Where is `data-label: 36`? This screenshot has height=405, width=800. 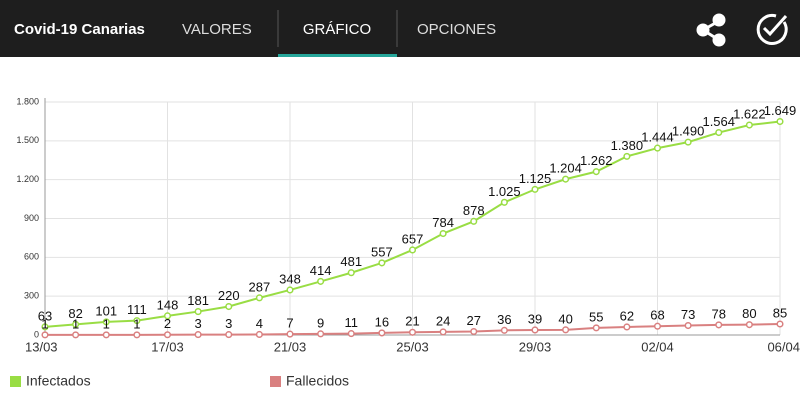
data-label: 36 is located at coordinates (504, 319).